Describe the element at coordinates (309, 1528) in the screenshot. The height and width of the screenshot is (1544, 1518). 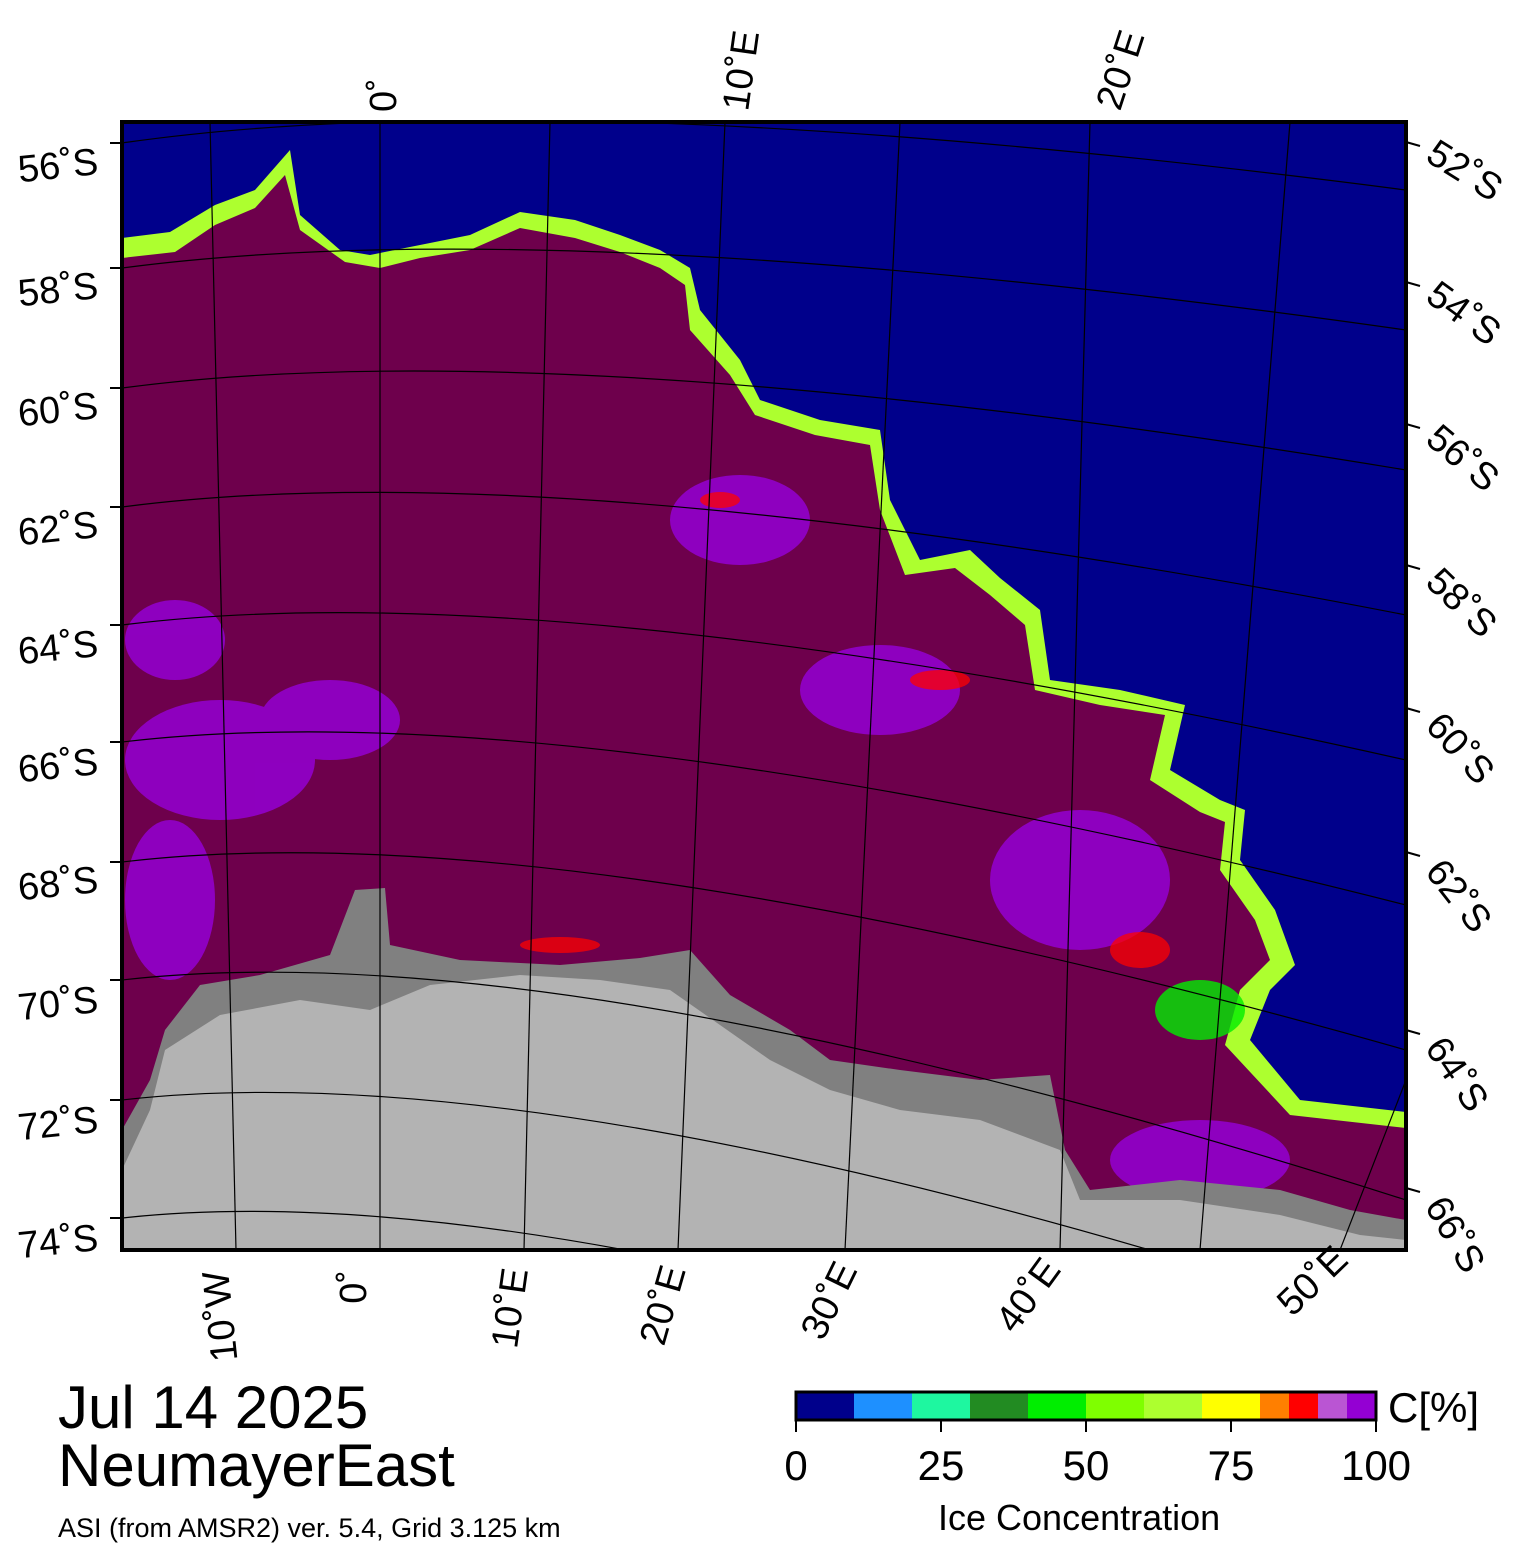
I see `source-info: ASI (from AMSR2) ver. 5.4, Grid 3.125 km` at that location.